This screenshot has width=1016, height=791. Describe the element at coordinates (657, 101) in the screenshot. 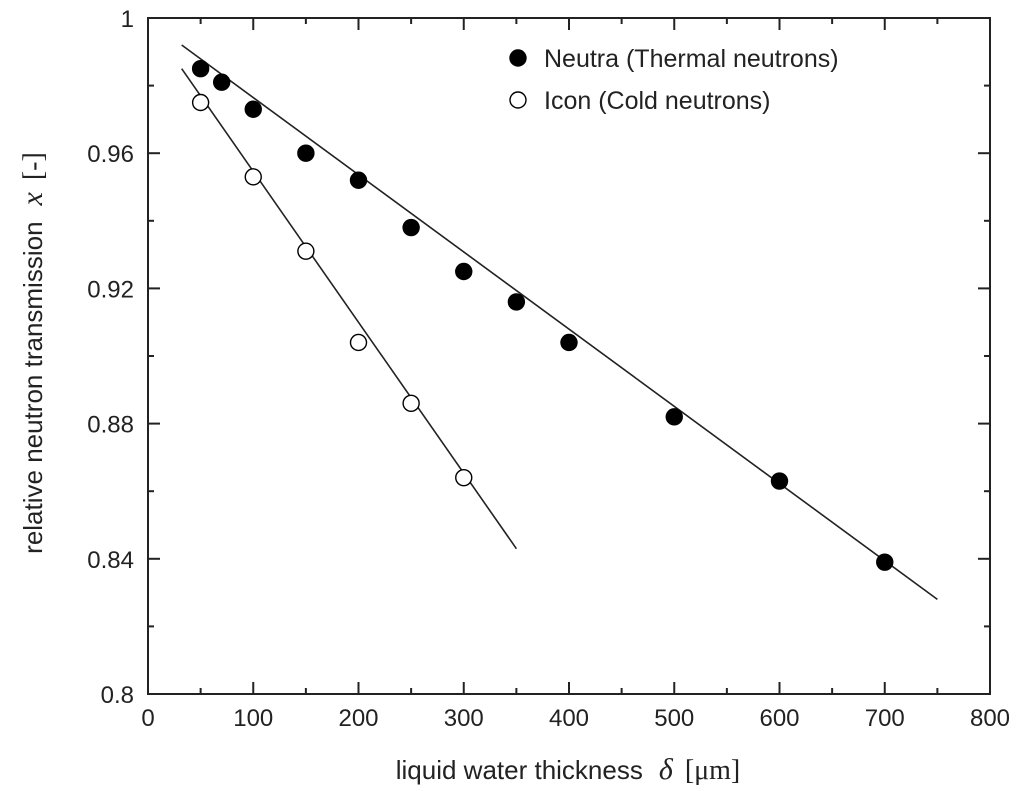

I see `legend-label-1: Icon (Cold neutrons)` at that location.